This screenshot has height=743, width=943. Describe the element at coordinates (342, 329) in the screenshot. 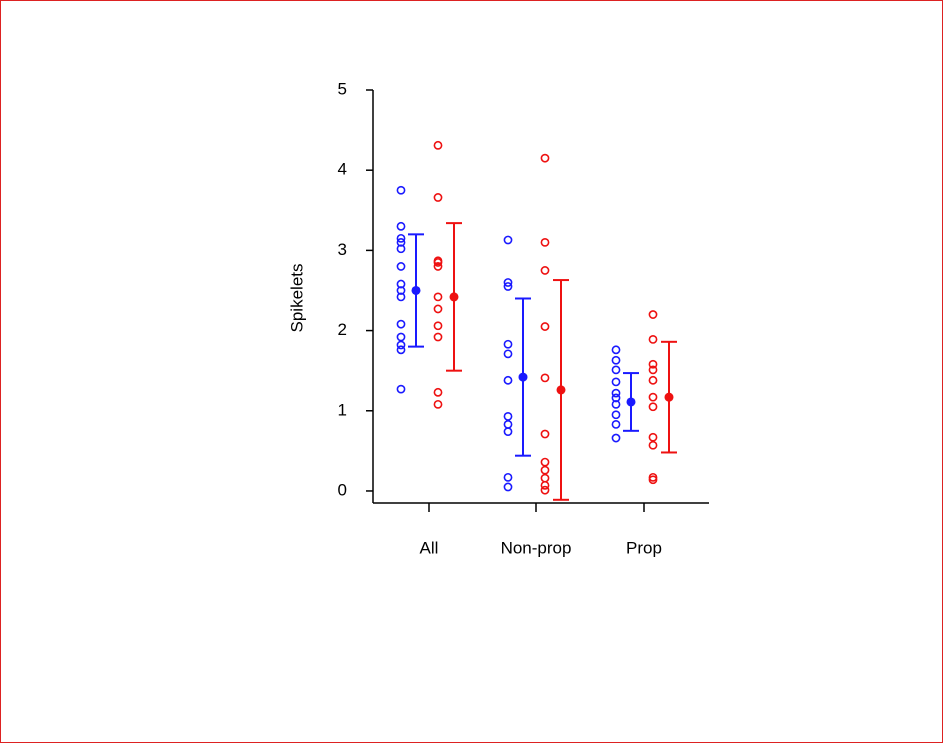

I see `y-tick-label: 2` at that location.